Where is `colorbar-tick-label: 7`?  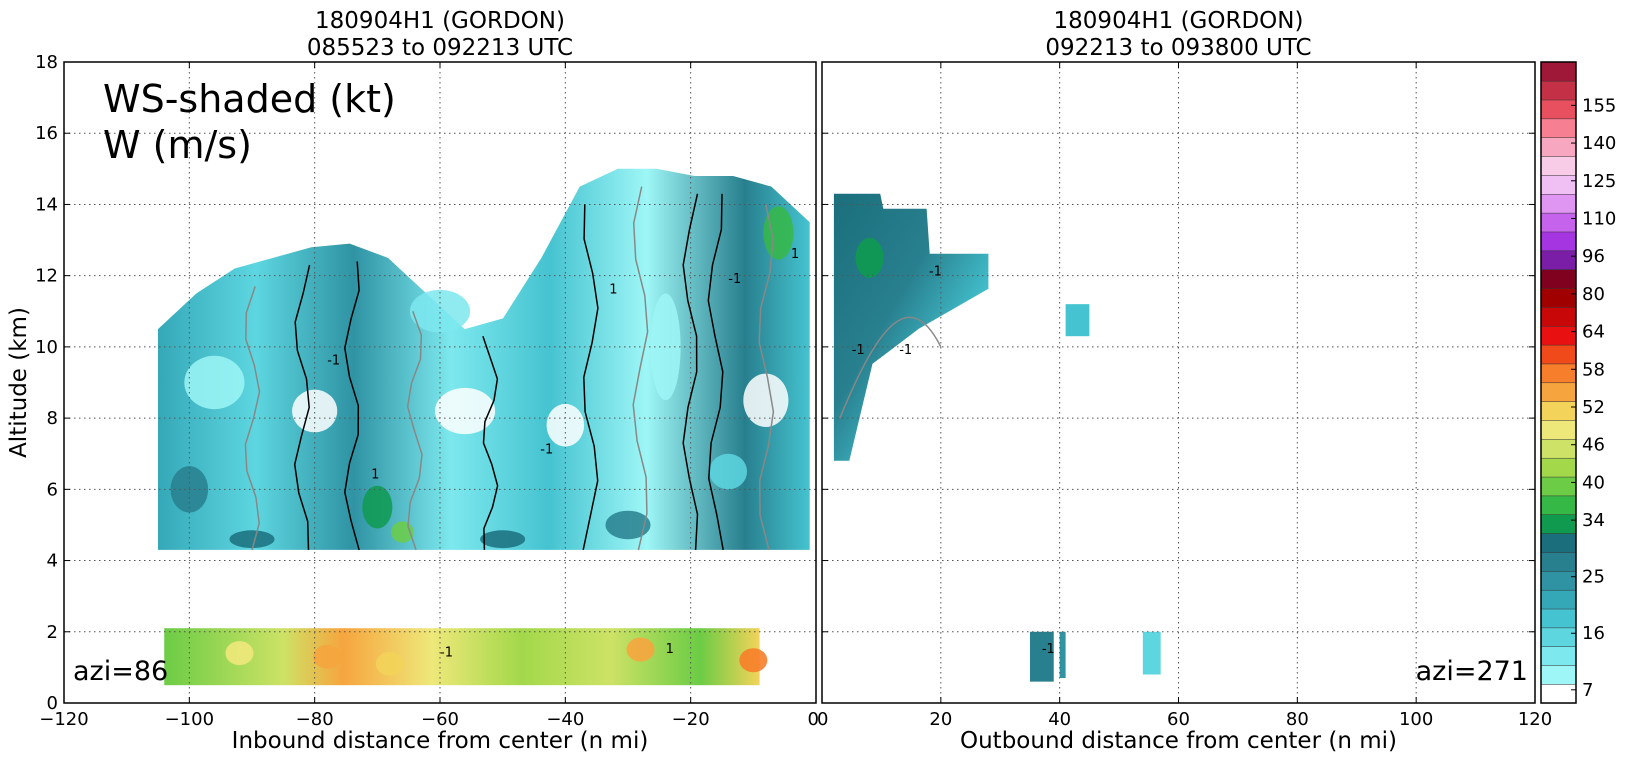
colorbar-tick-label: 7 is located at coordinates (1587, 690).